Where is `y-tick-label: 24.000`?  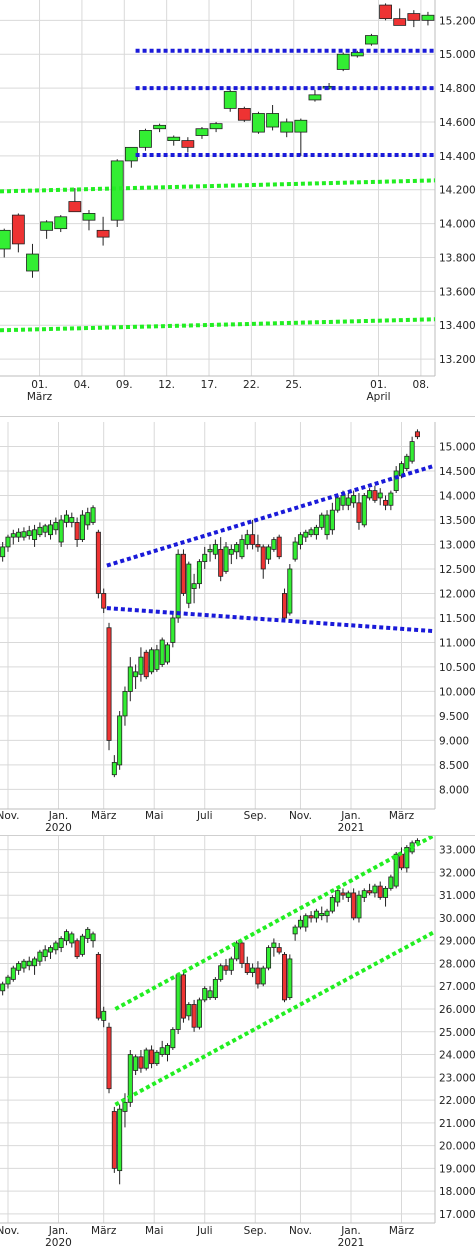
y-tick-label: 24.000 is located at coordinates (457, 1056).